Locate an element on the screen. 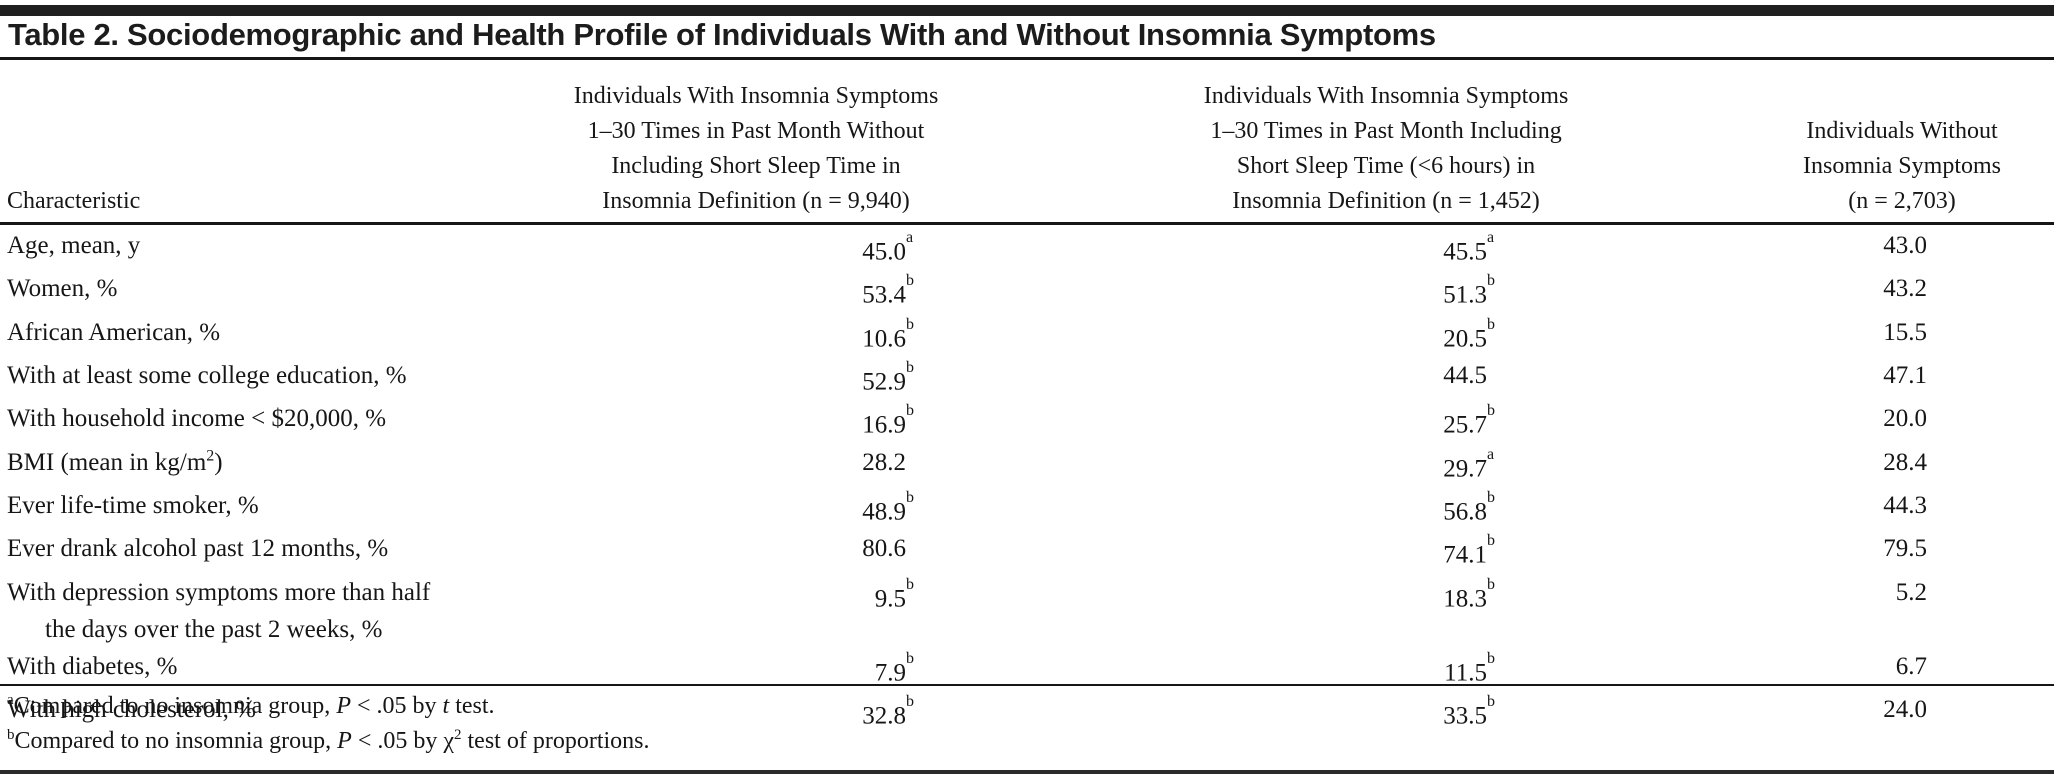 Image resolution: width=2054 pixels, height=782 pixels. value: 28.4 is located at coordinates (1905, 462).